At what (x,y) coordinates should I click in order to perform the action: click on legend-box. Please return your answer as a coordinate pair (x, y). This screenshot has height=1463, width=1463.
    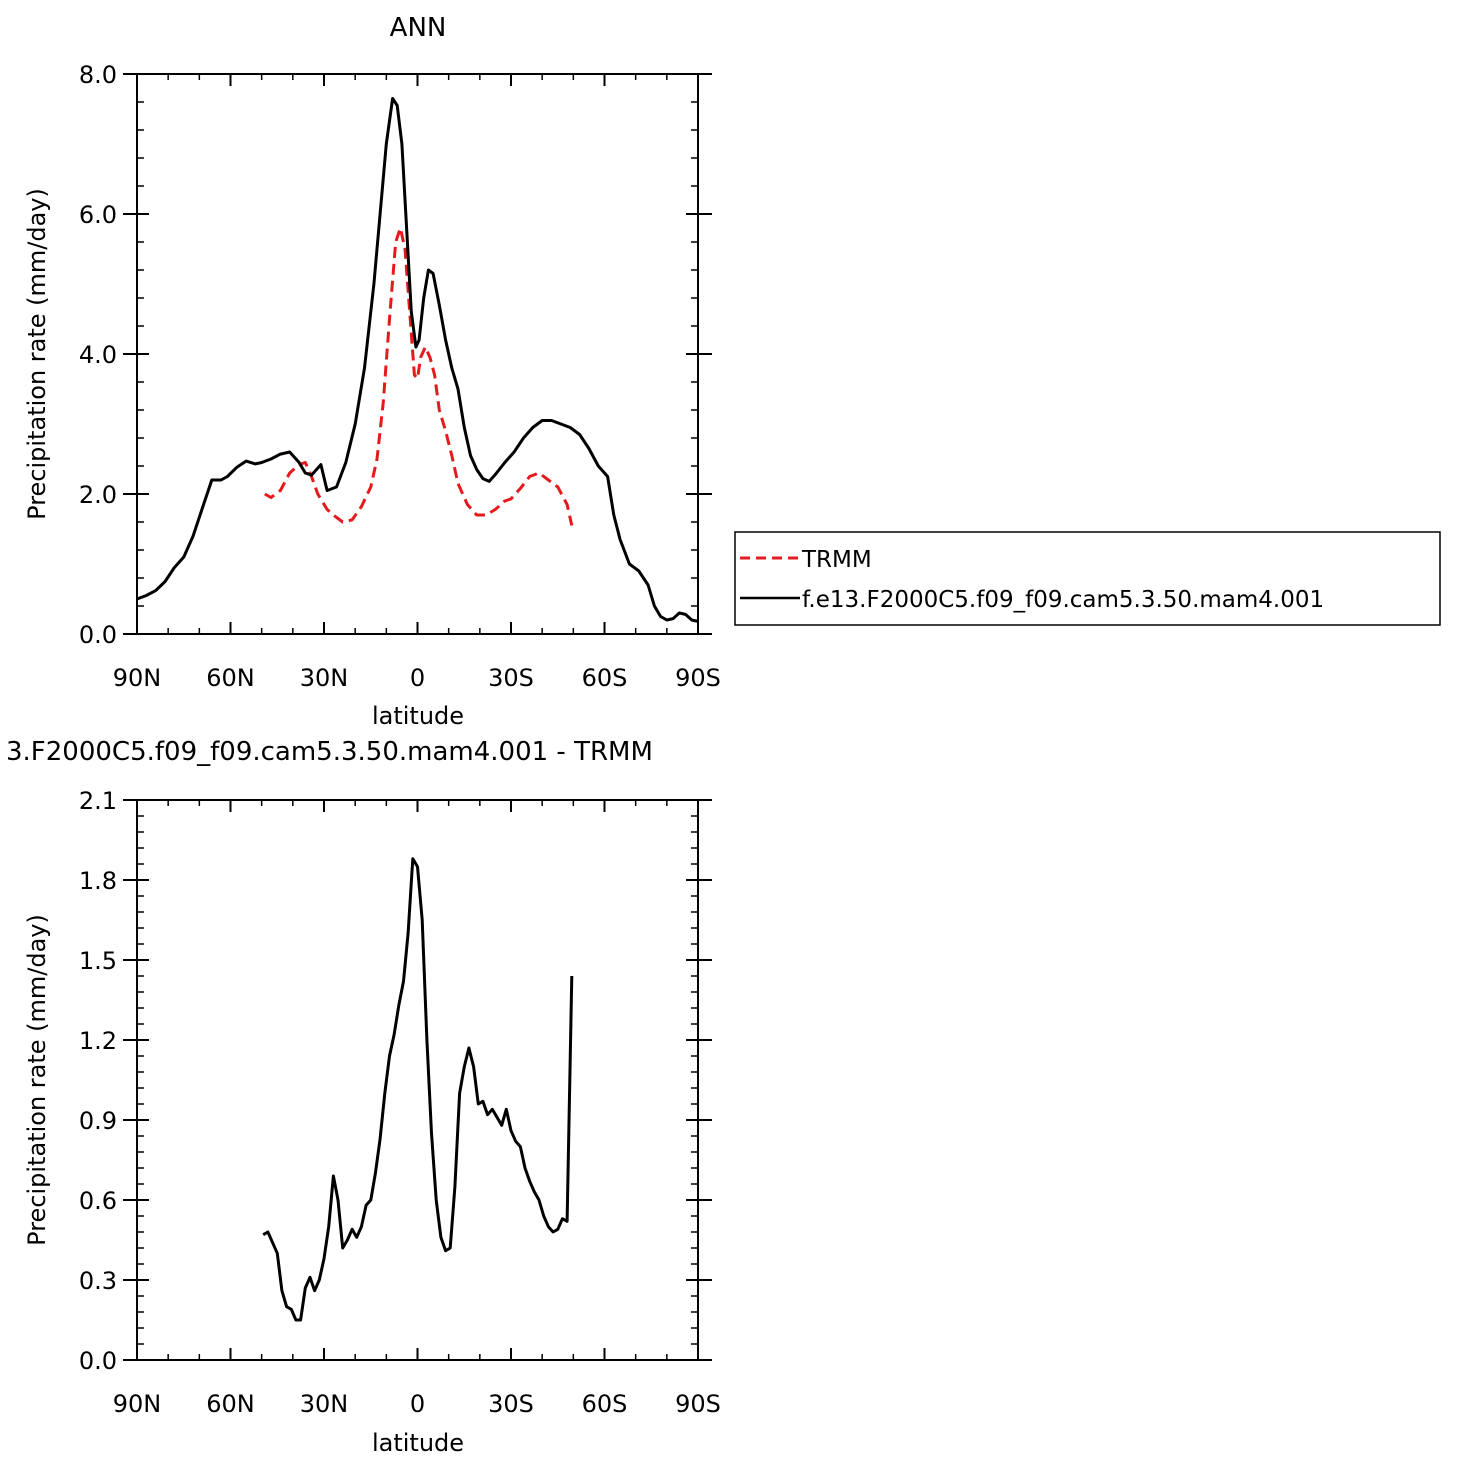
    Looking at the image, I should click on (1087, 578).